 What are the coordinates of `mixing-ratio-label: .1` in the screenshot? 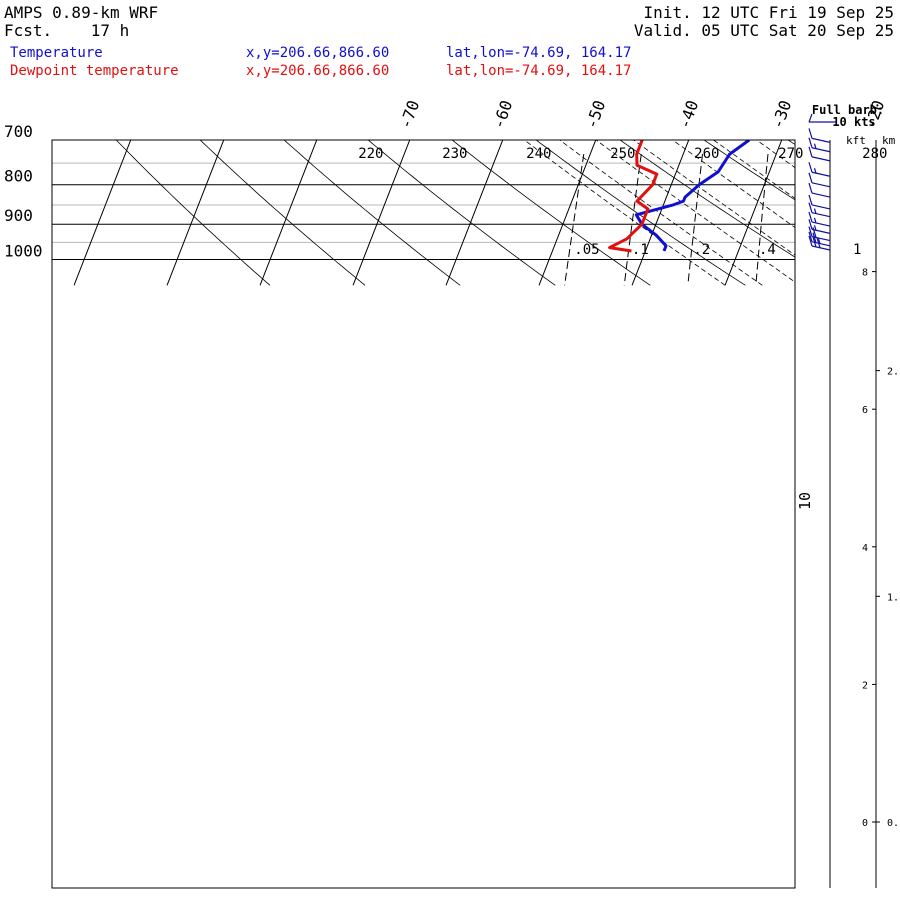 It's located at (640, 250).